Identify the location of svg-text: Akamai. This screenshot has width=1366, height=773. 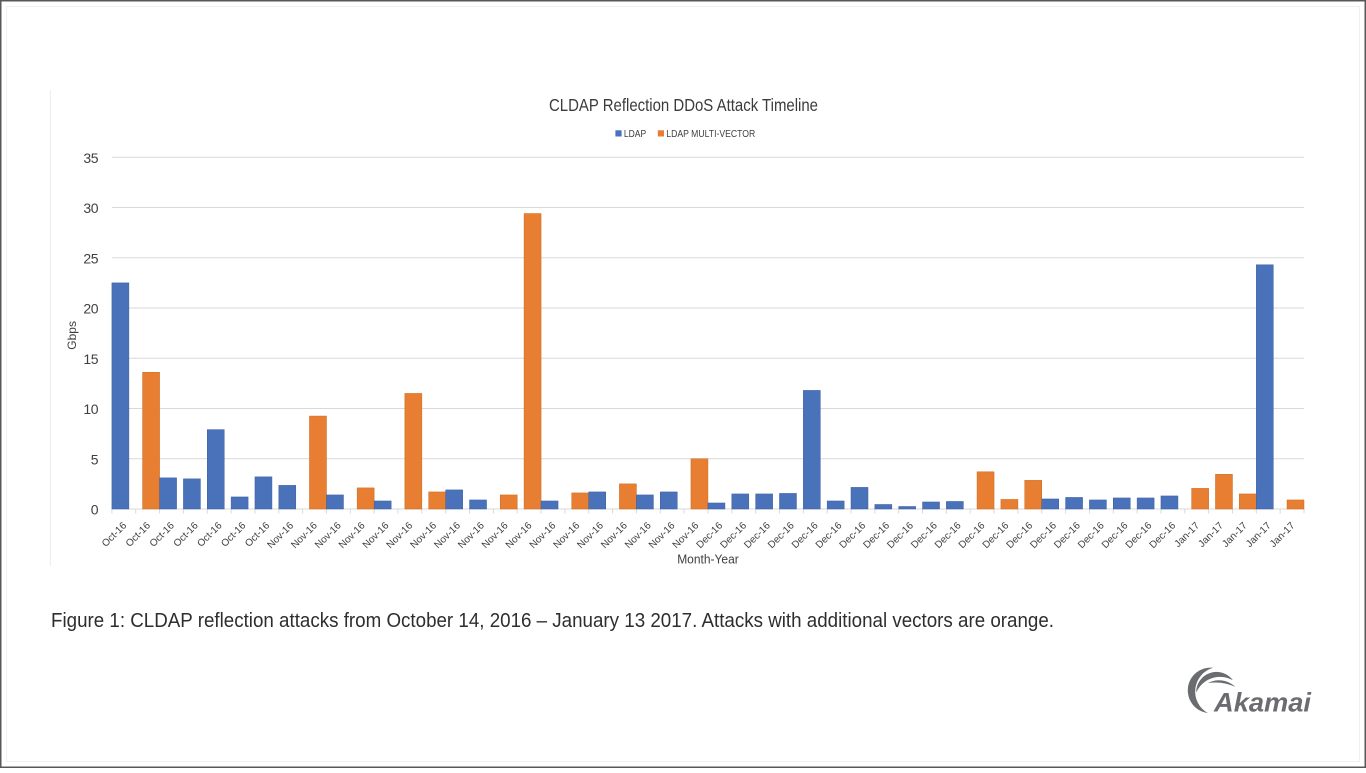
(1262, 703).